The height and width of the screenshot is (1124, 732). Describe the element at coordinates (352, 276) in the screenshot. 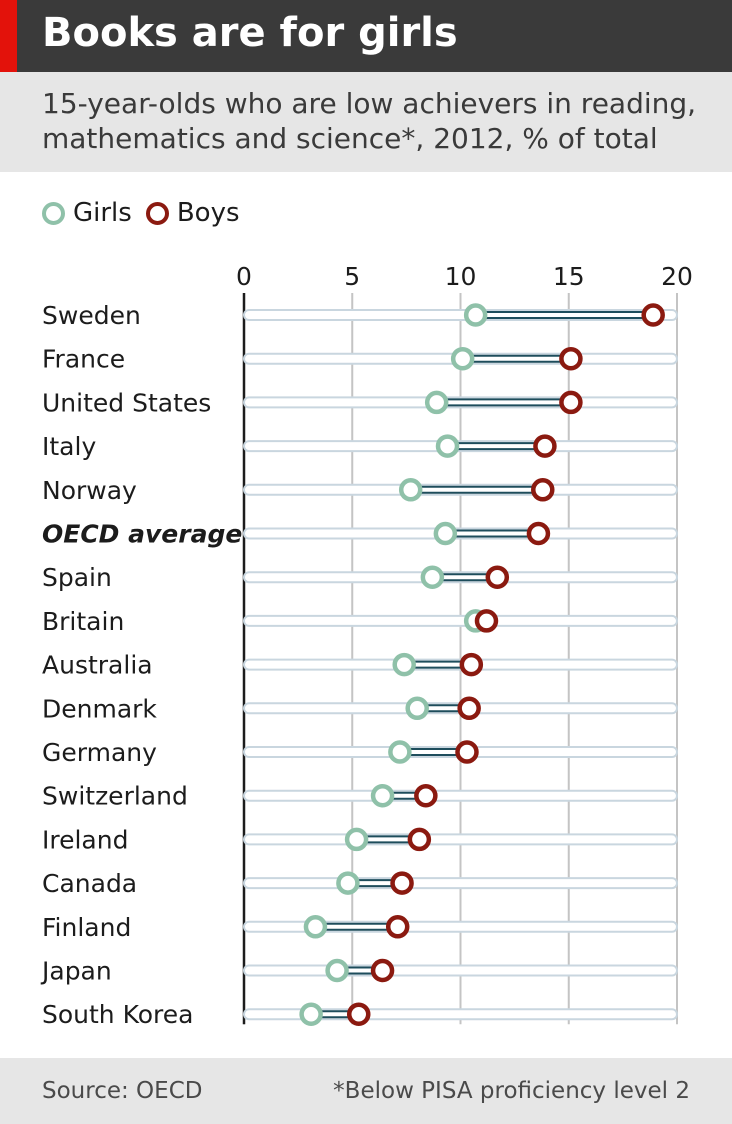

I see `x-tick-label: 5` at that location.